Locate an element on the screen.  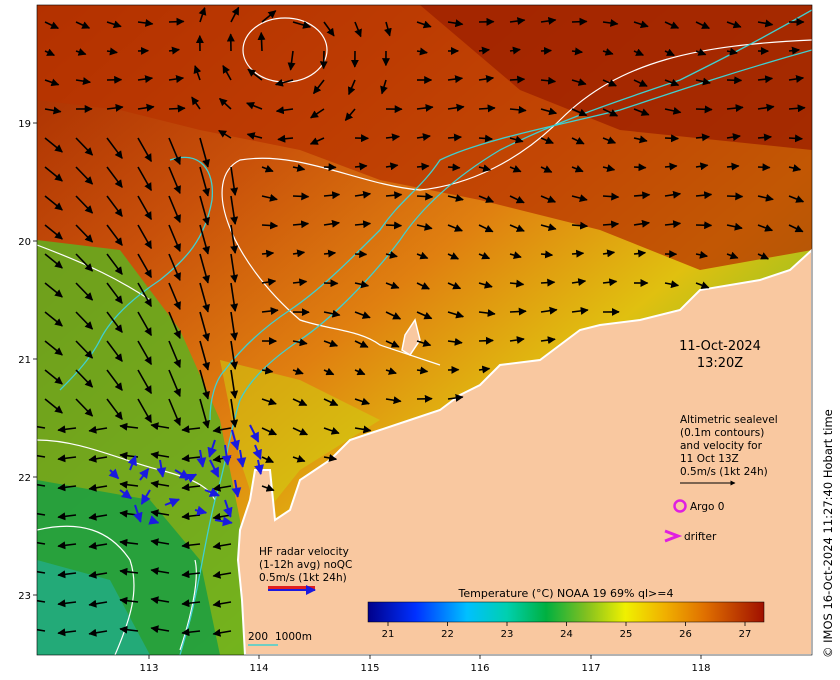
sealevel-line4: 11 Oct 13Z is located at coordinates (709, 459).